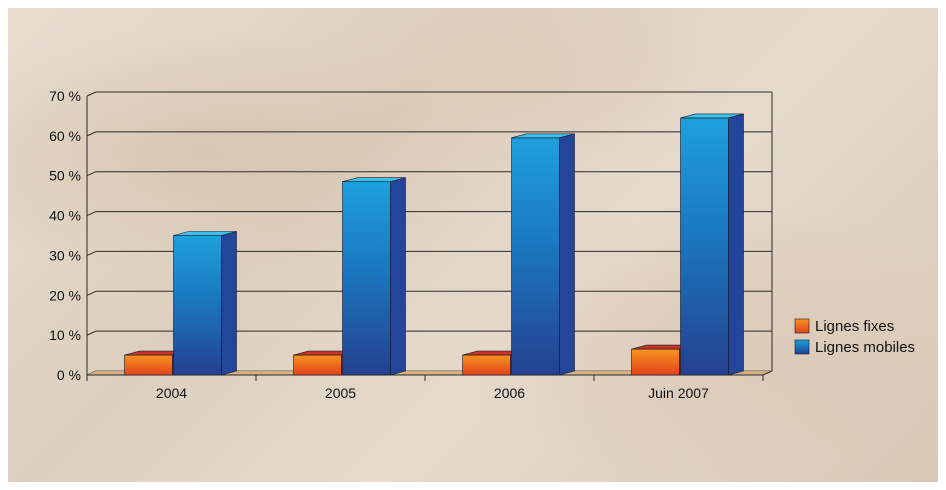  What do you see at coordinates (865, 347) in the screenshot?
I see `legend-label: Lignes mobiles` at bounding box center [865, 347].